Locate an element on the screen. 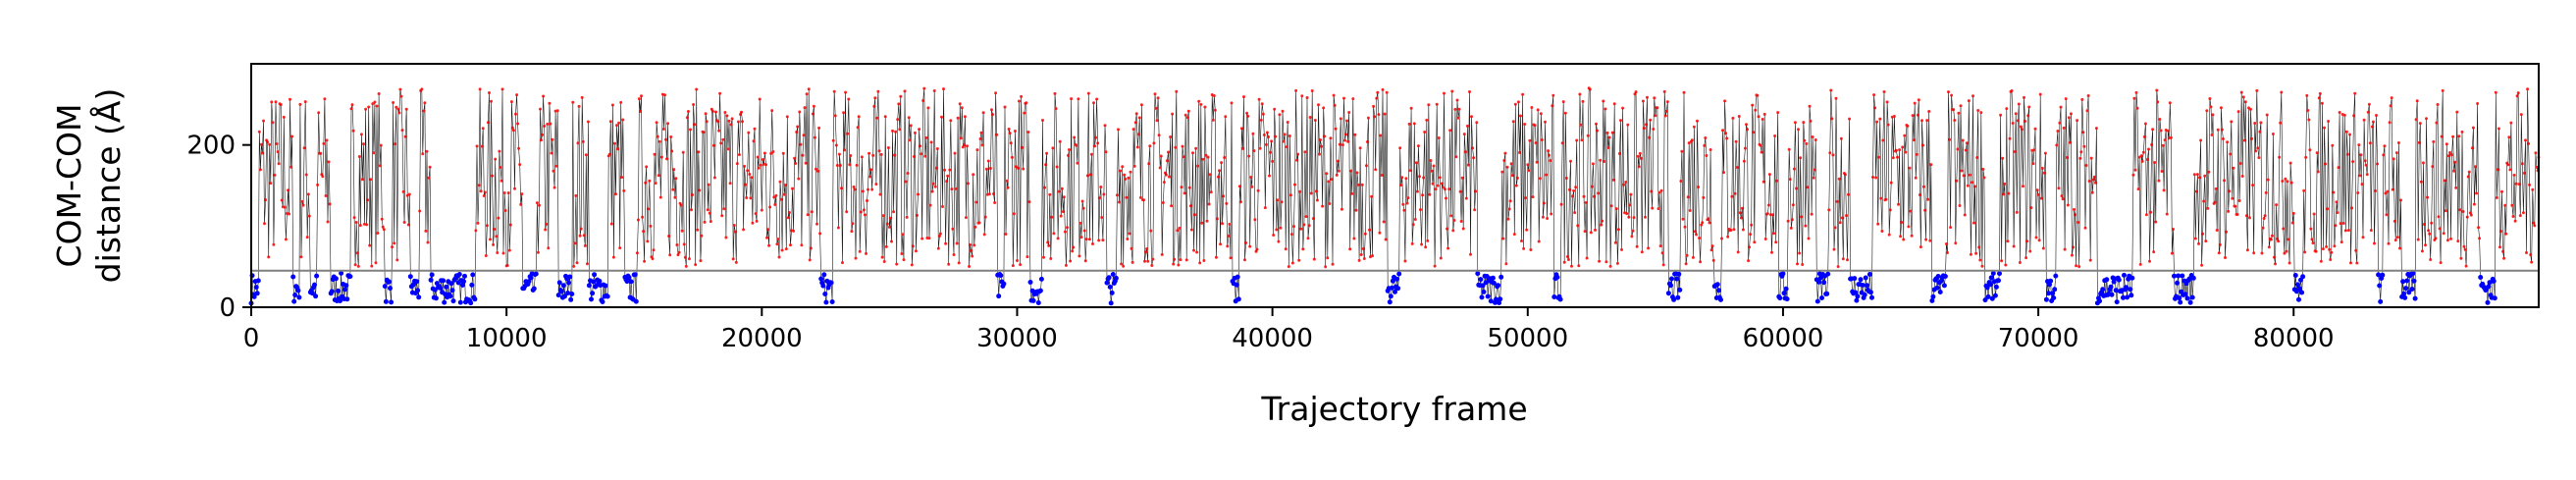 Image resolution: width=2576 pixels, height=480 pixels. x-tick-label: 80000 is located at coordinates (2294, 338).